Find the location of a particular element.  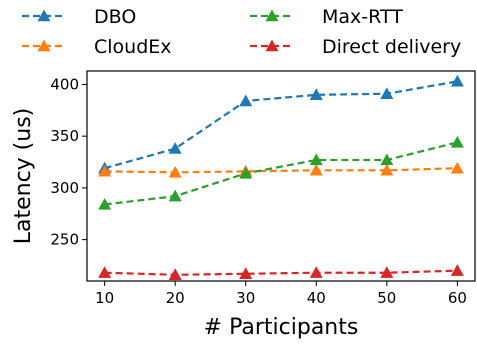

legend-item: DBO is located at coordinates (79, 17).